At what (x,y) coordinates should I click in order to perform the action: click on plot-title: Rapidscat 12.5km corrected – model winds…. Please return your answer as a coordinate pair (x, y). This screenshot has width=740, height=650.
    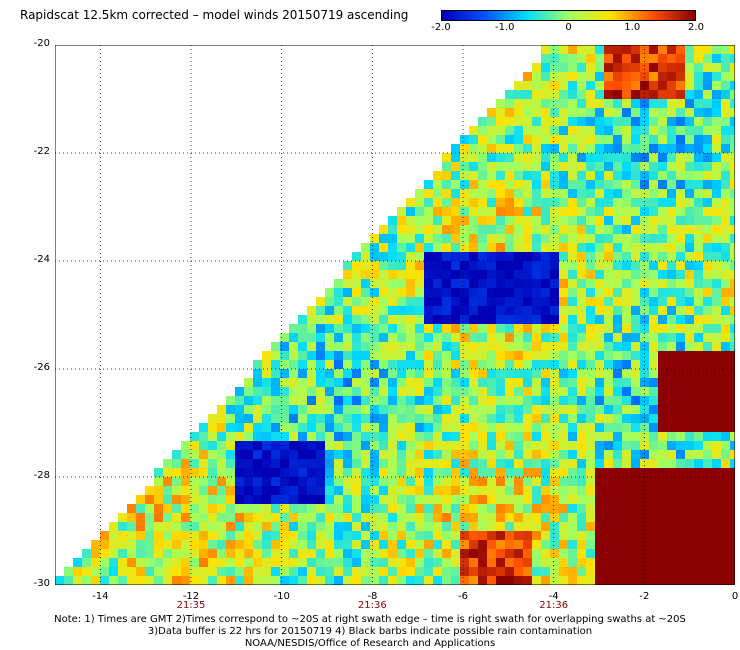
    Looking at the image, I should click on (214, 15).